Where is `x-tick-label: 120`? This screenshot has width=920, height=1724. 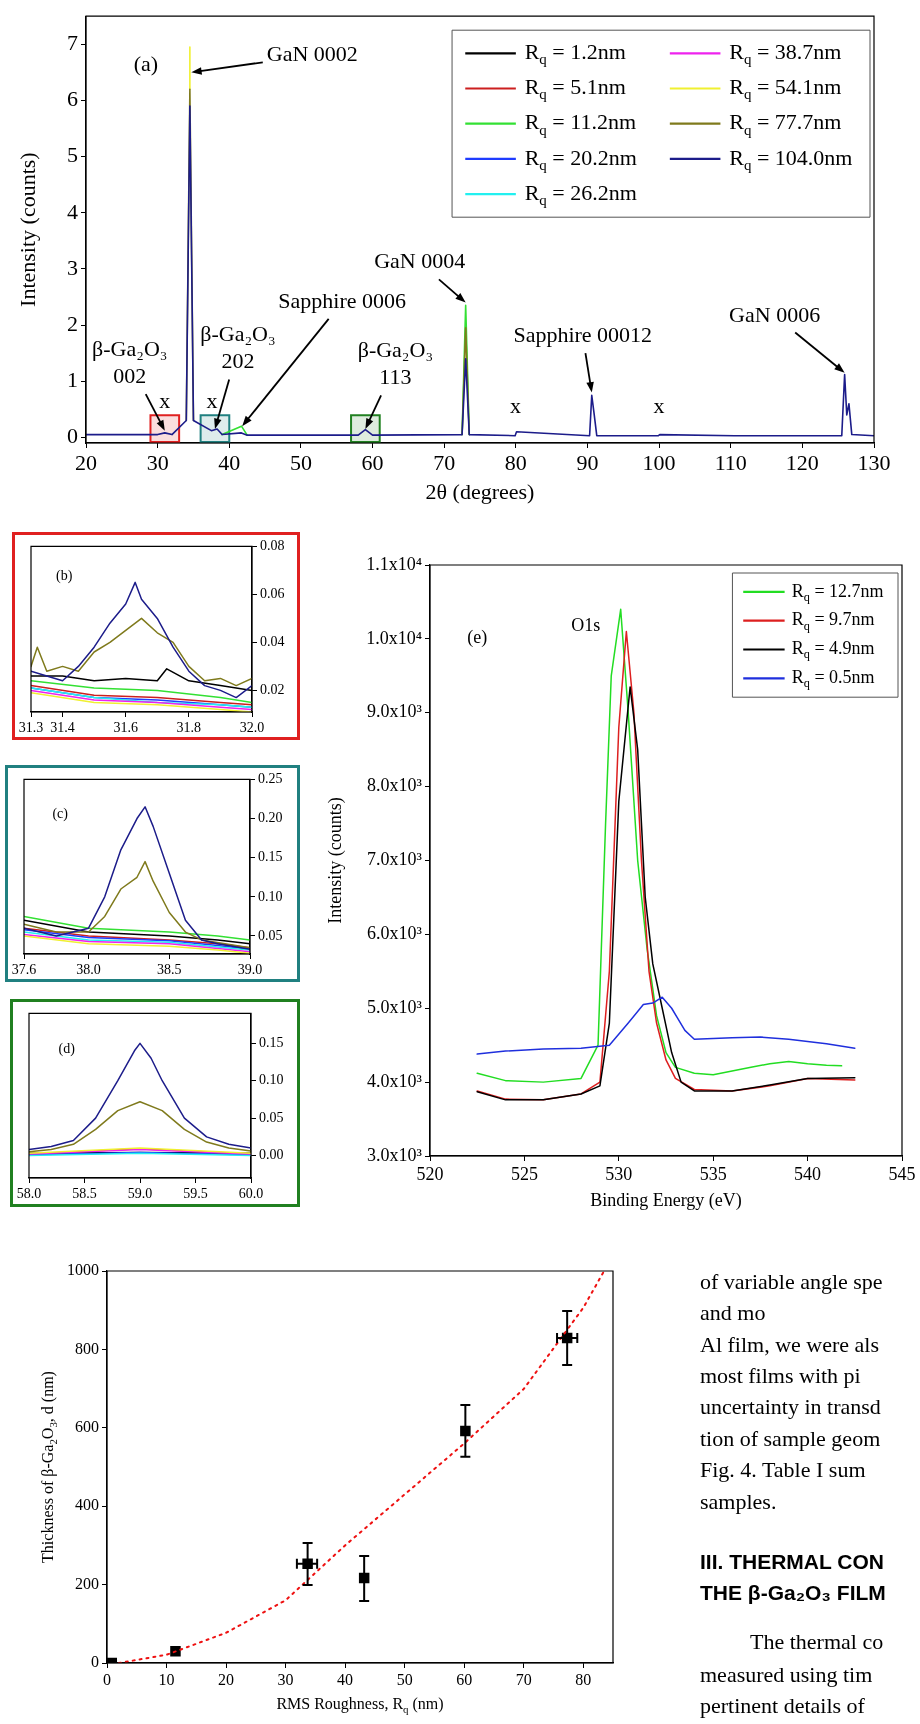 x-tick-label: 120 is located at coordinates (802, 462).